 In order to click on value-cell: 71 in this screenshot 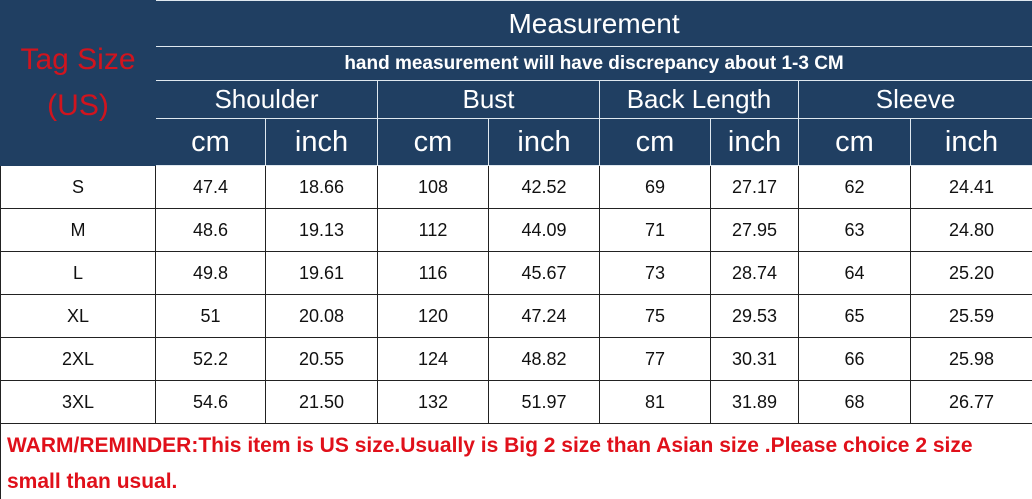, I will do `click(655, 230)`.